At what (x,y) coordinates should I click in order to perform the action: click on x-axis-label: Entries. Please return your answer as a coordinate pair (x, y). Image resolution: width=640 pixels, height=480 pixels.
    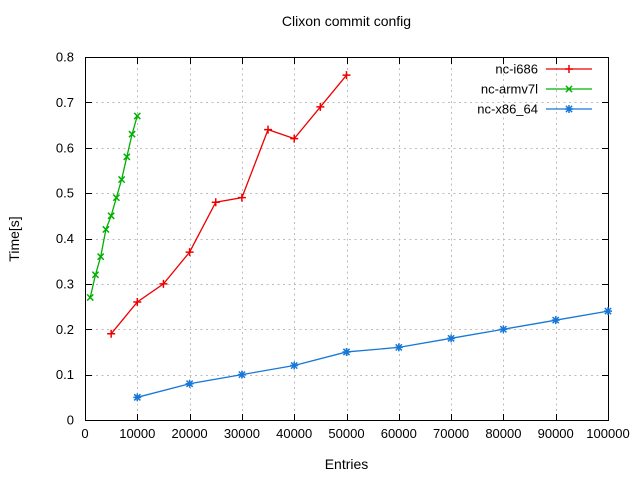
    Looking at the image, I should click on (346, 464).